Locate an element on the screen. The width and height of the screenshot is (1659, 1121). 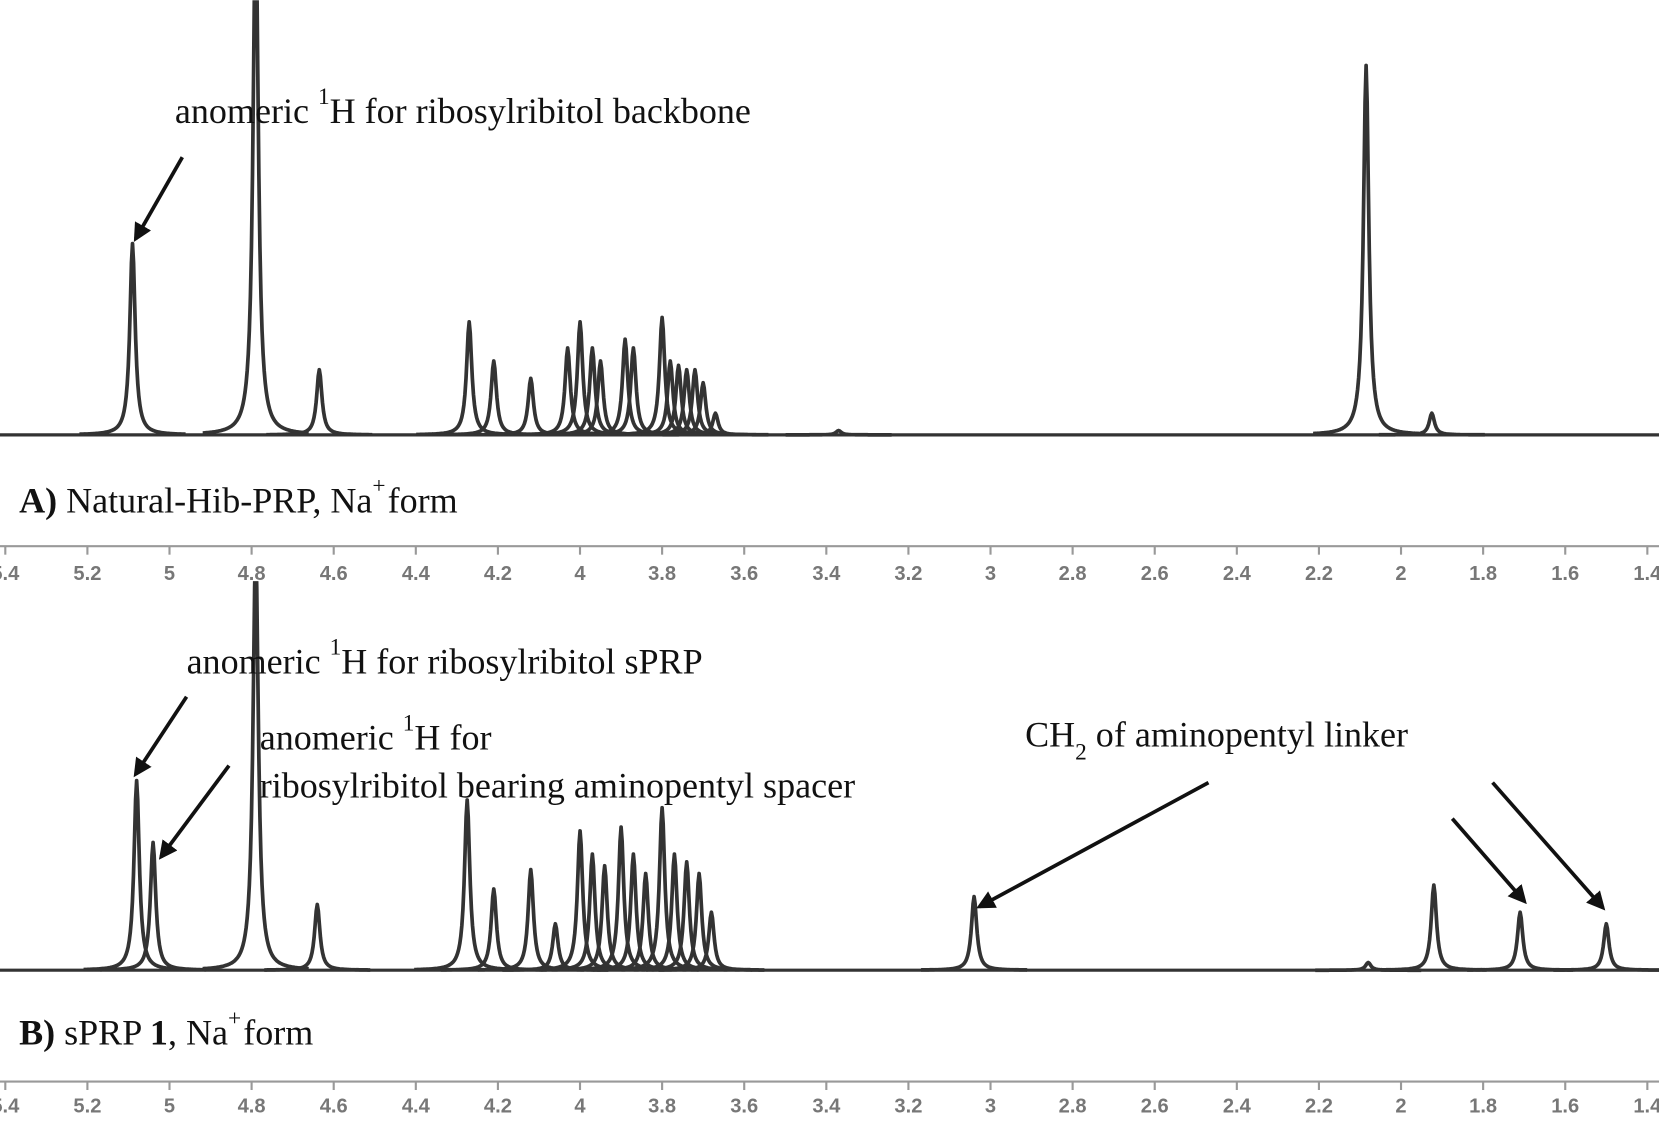
panel-label: B) sPRP 1, Na+form is located at coordinates (166, 1028).